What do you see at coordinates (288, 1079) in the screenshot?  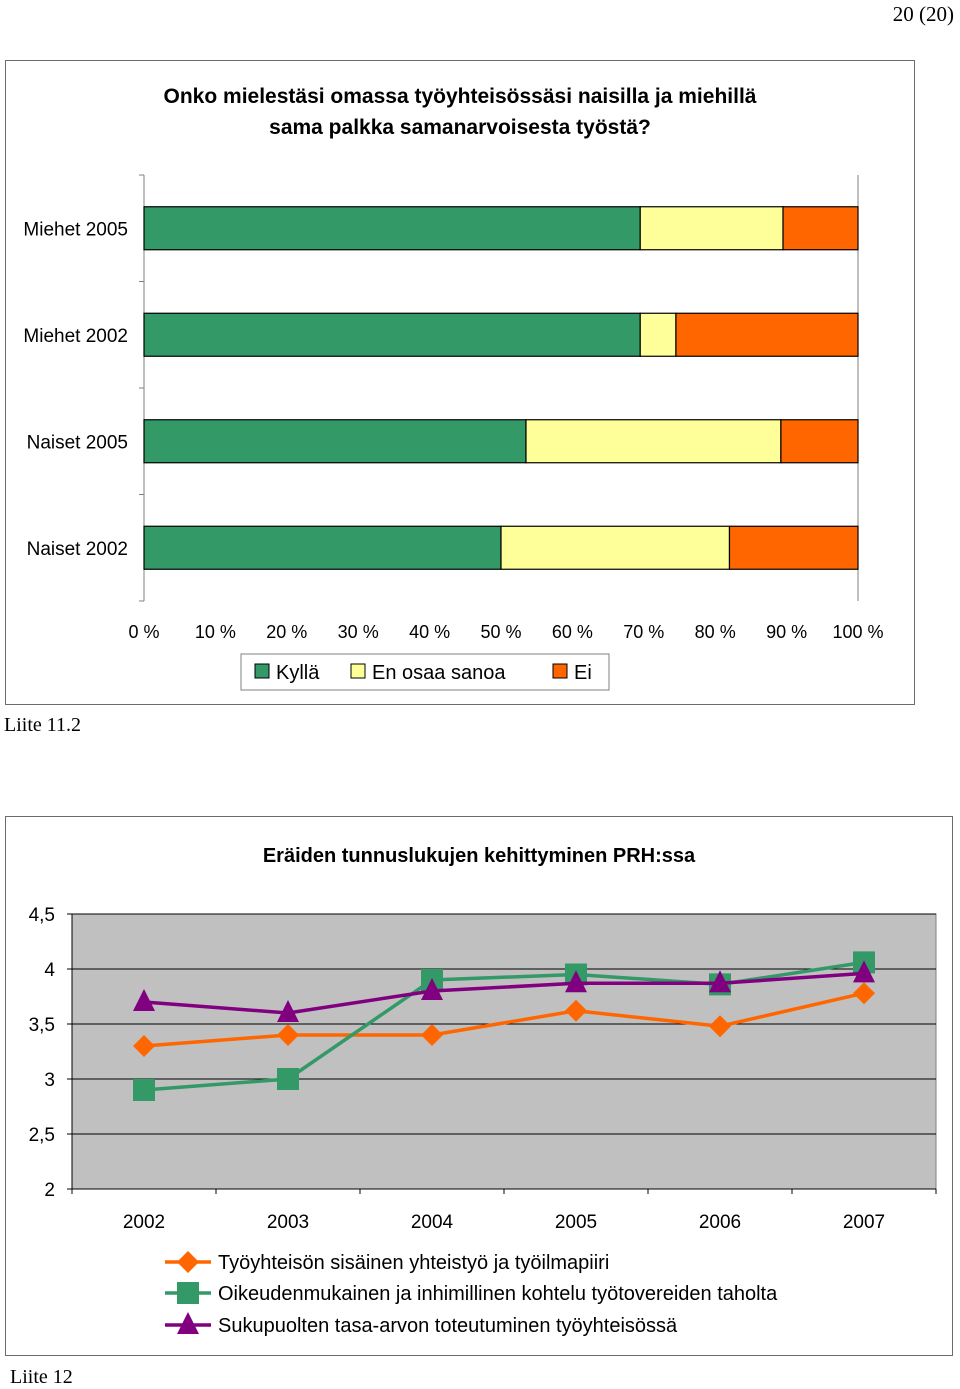 I see `line-point-square-2003` at bounding box center [288, 1079].